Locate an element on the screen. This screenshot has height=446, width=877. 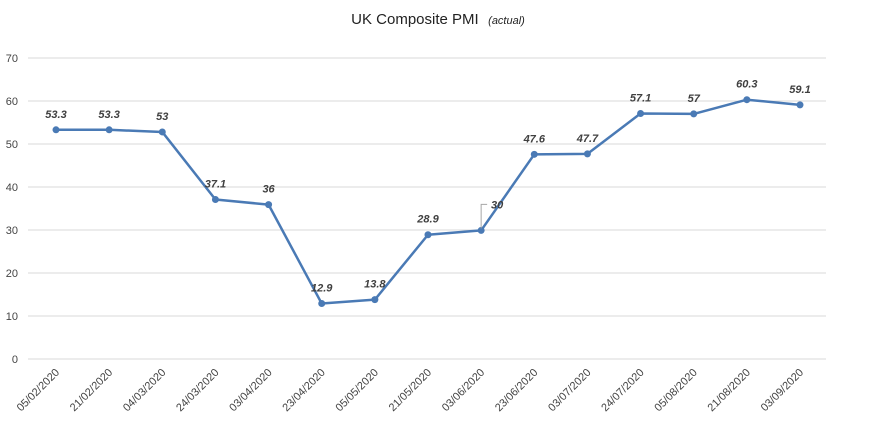
x-tick-label: 03/06/2020 is located at coordinates (463, 390).